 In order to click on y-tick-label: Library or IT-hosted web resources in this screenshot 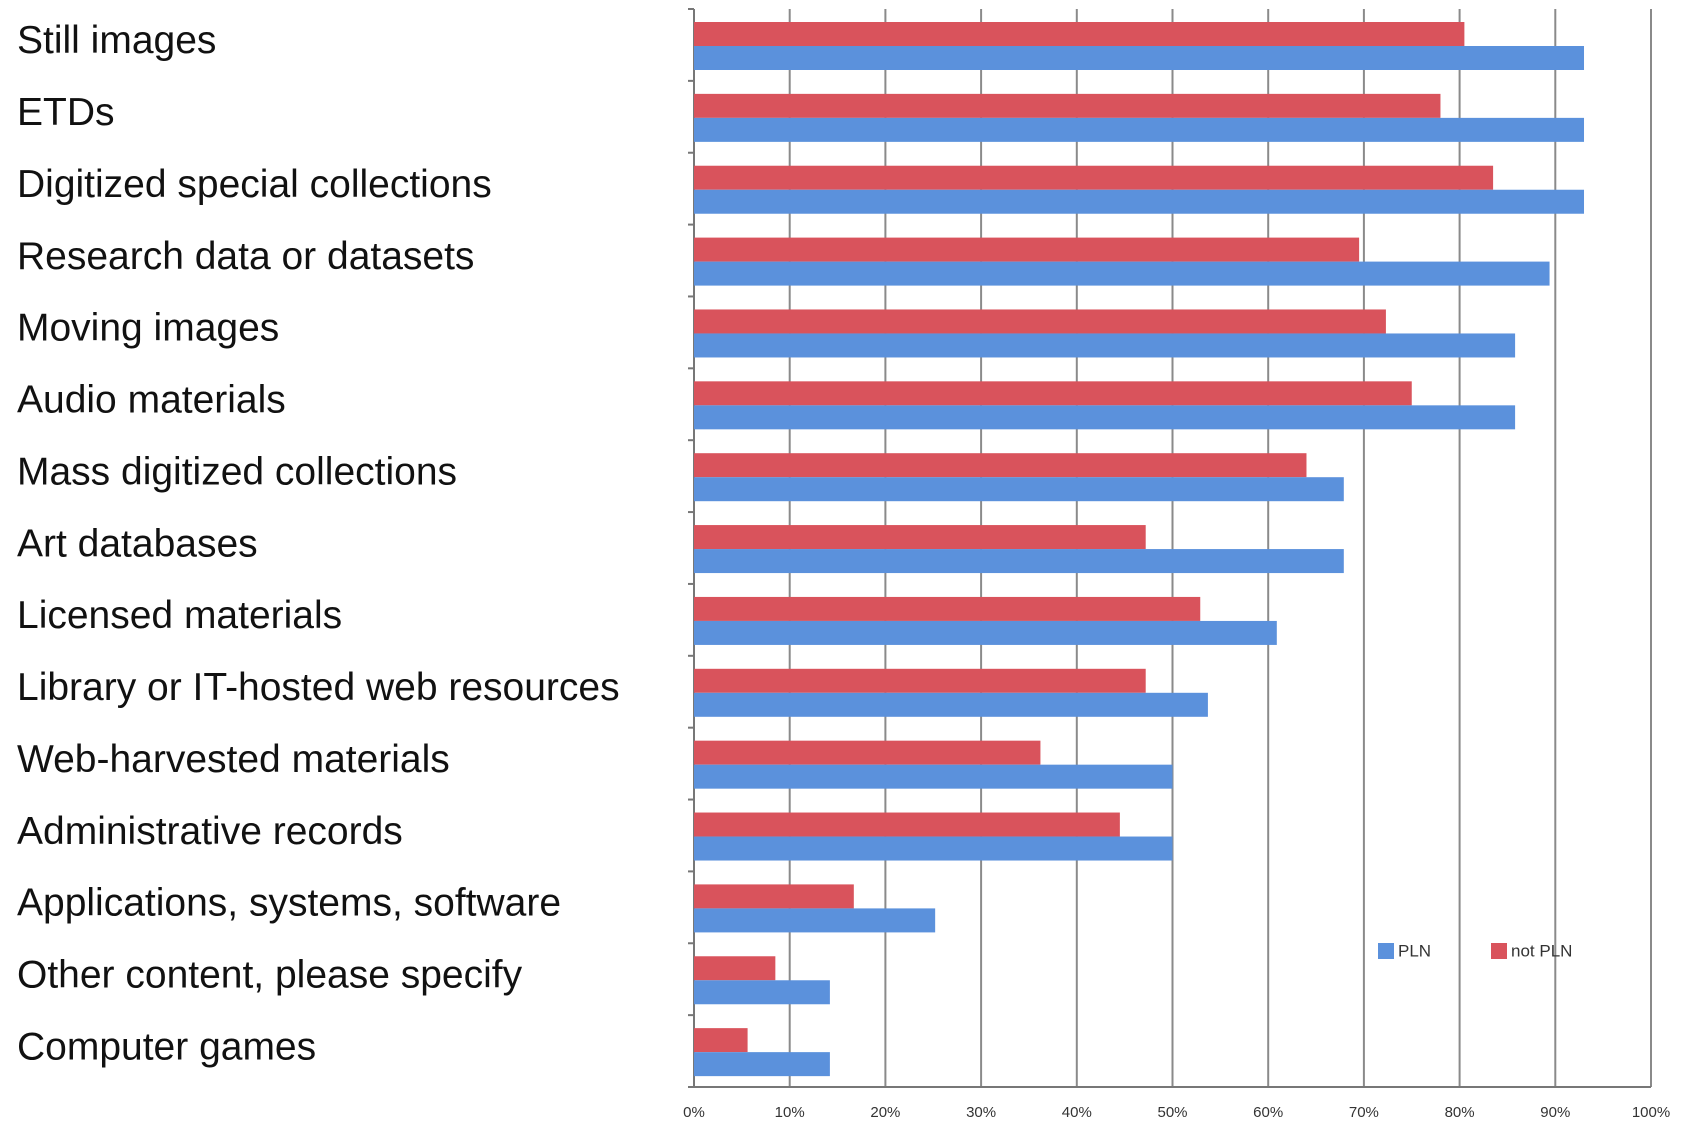, I will do `click(318, 687)`.